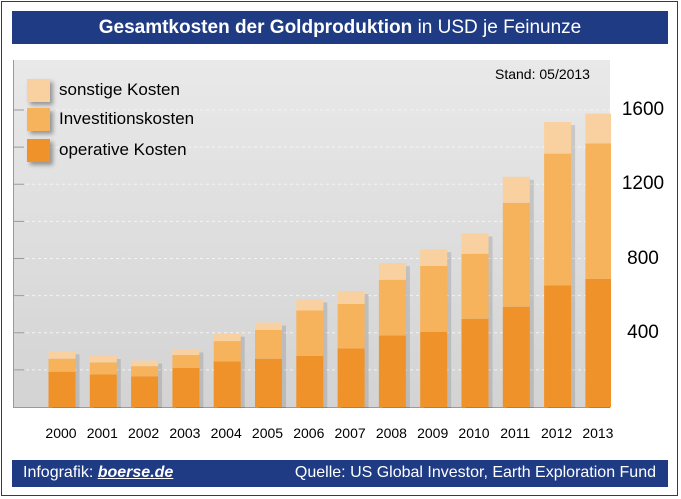  I want to click on legend-item-operative: operative Kosten, so click(107, 150).